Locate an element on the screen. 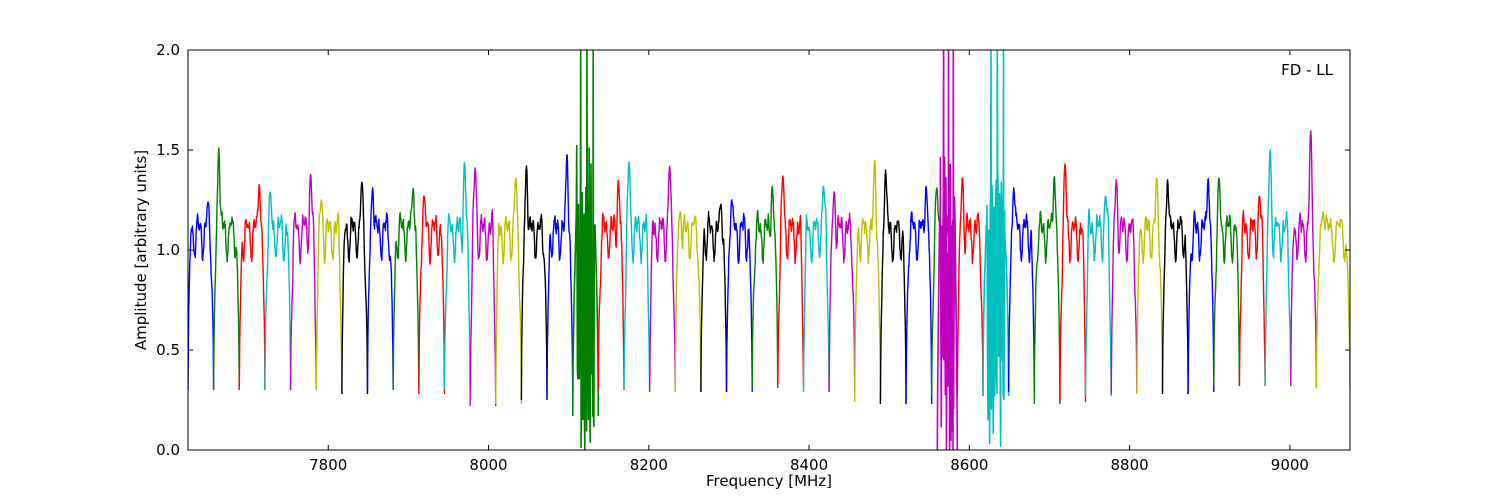 The image size is (1500, 500). x-tick-label: 8800 is located at coordinates (1130, 465).